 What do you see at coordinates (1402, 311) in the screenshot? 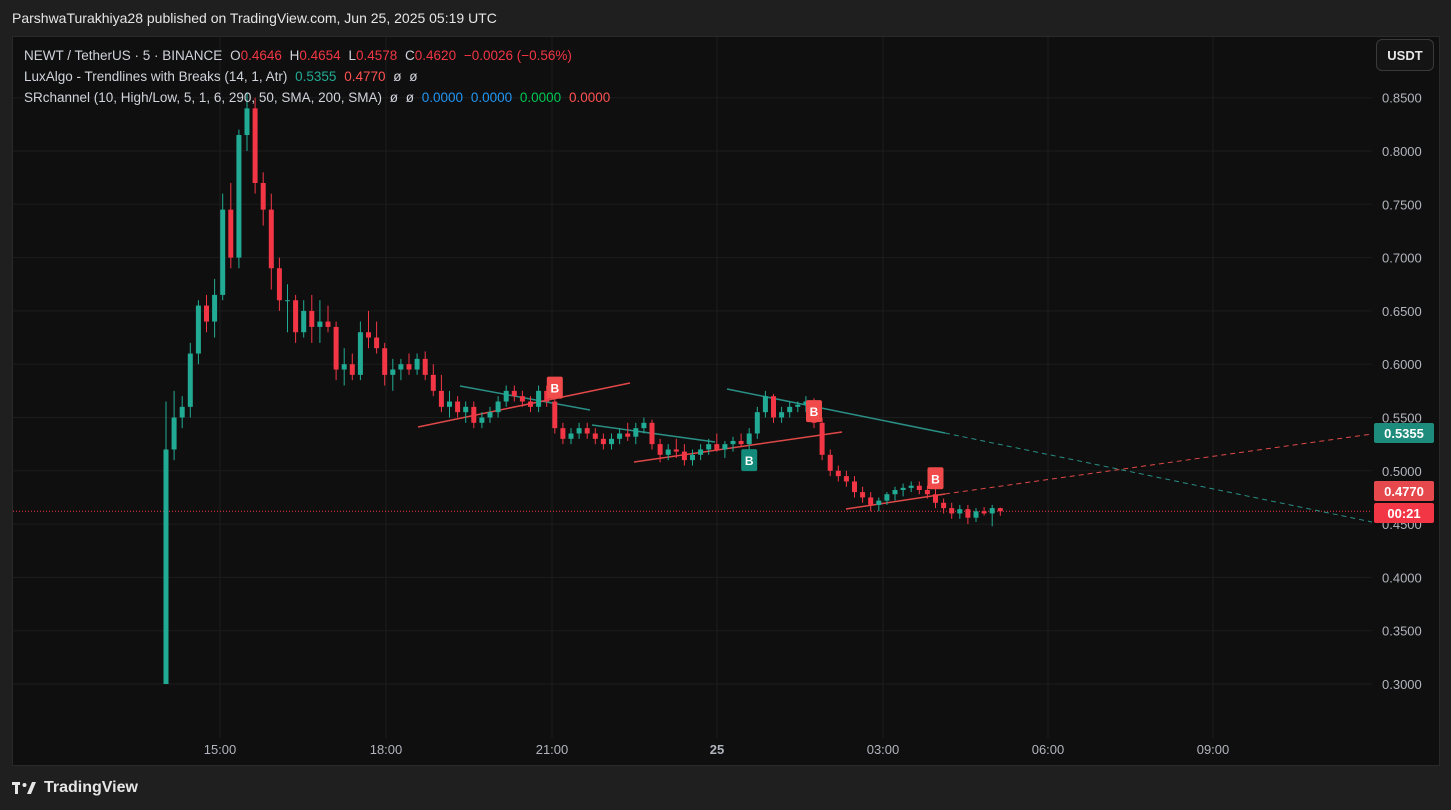
I see `y-tick-label: 0.6500` at bounding box center [1402, 311].